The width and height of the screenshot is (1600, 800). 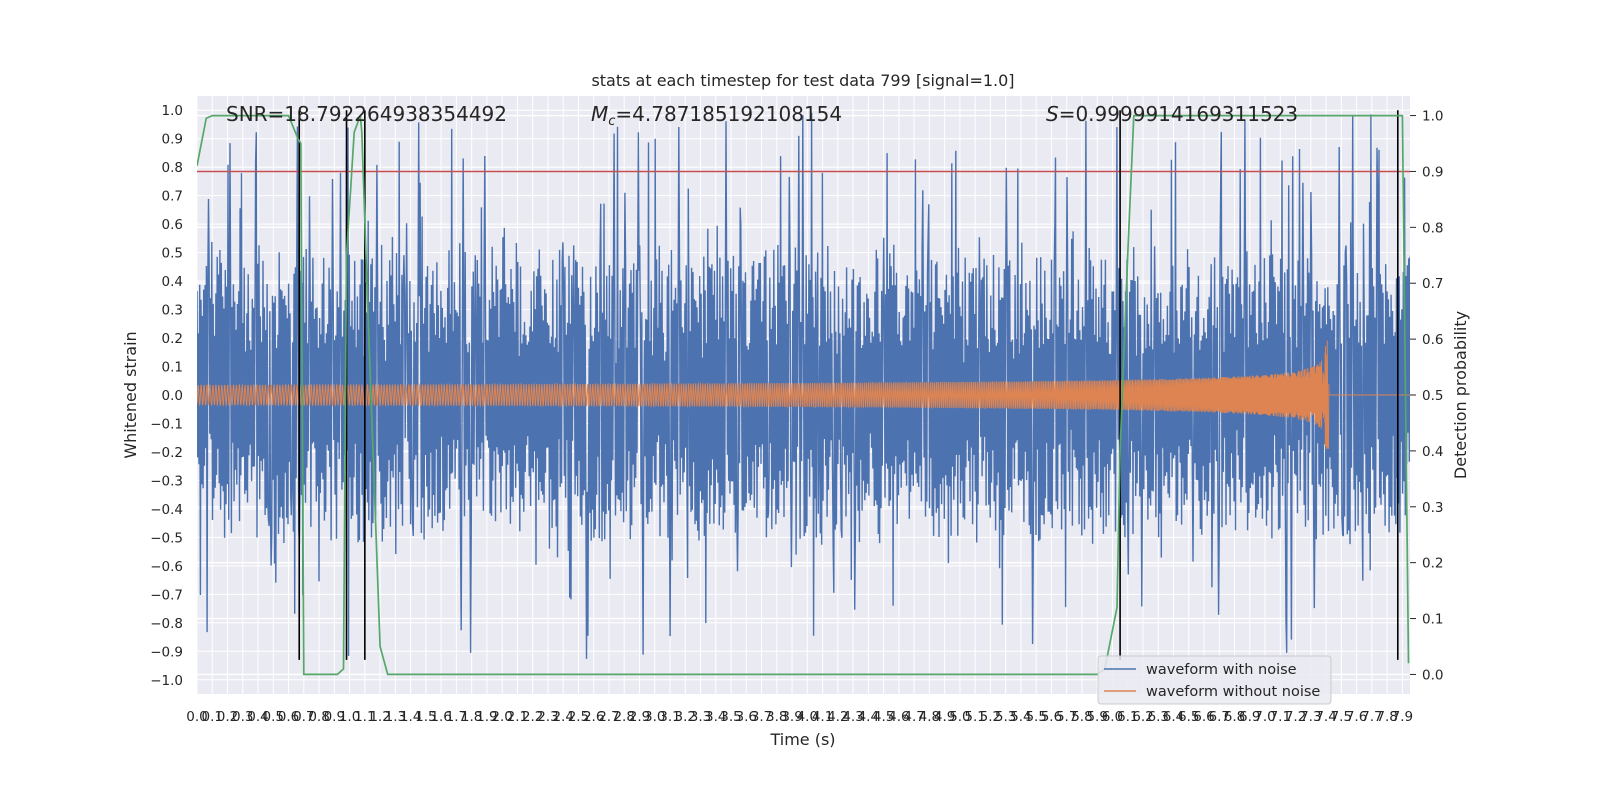 I want to click on x-tick-label: 7.0, so click(x=1264, y=717).